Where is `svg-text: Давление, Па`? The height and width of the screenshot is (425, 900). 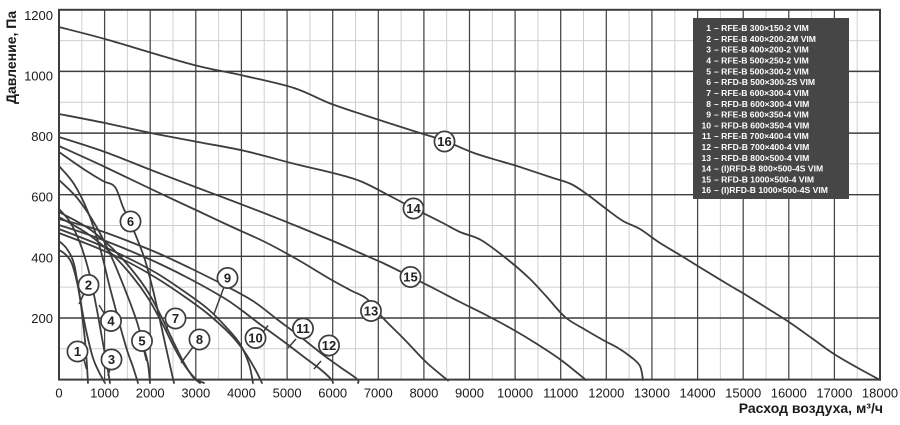
svg-text: Давление, Па is located at coordinates (11, 57).